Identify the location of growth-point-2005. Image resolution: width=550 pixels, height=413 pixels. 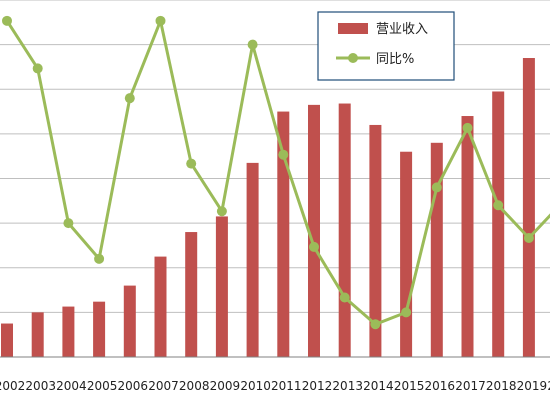
(99, 258).